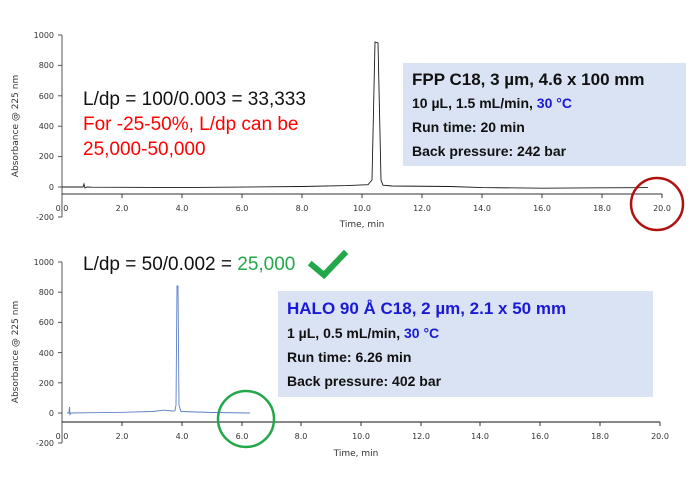  I want to click on bottom-xtick-6: 6.0, so click(242, 436).